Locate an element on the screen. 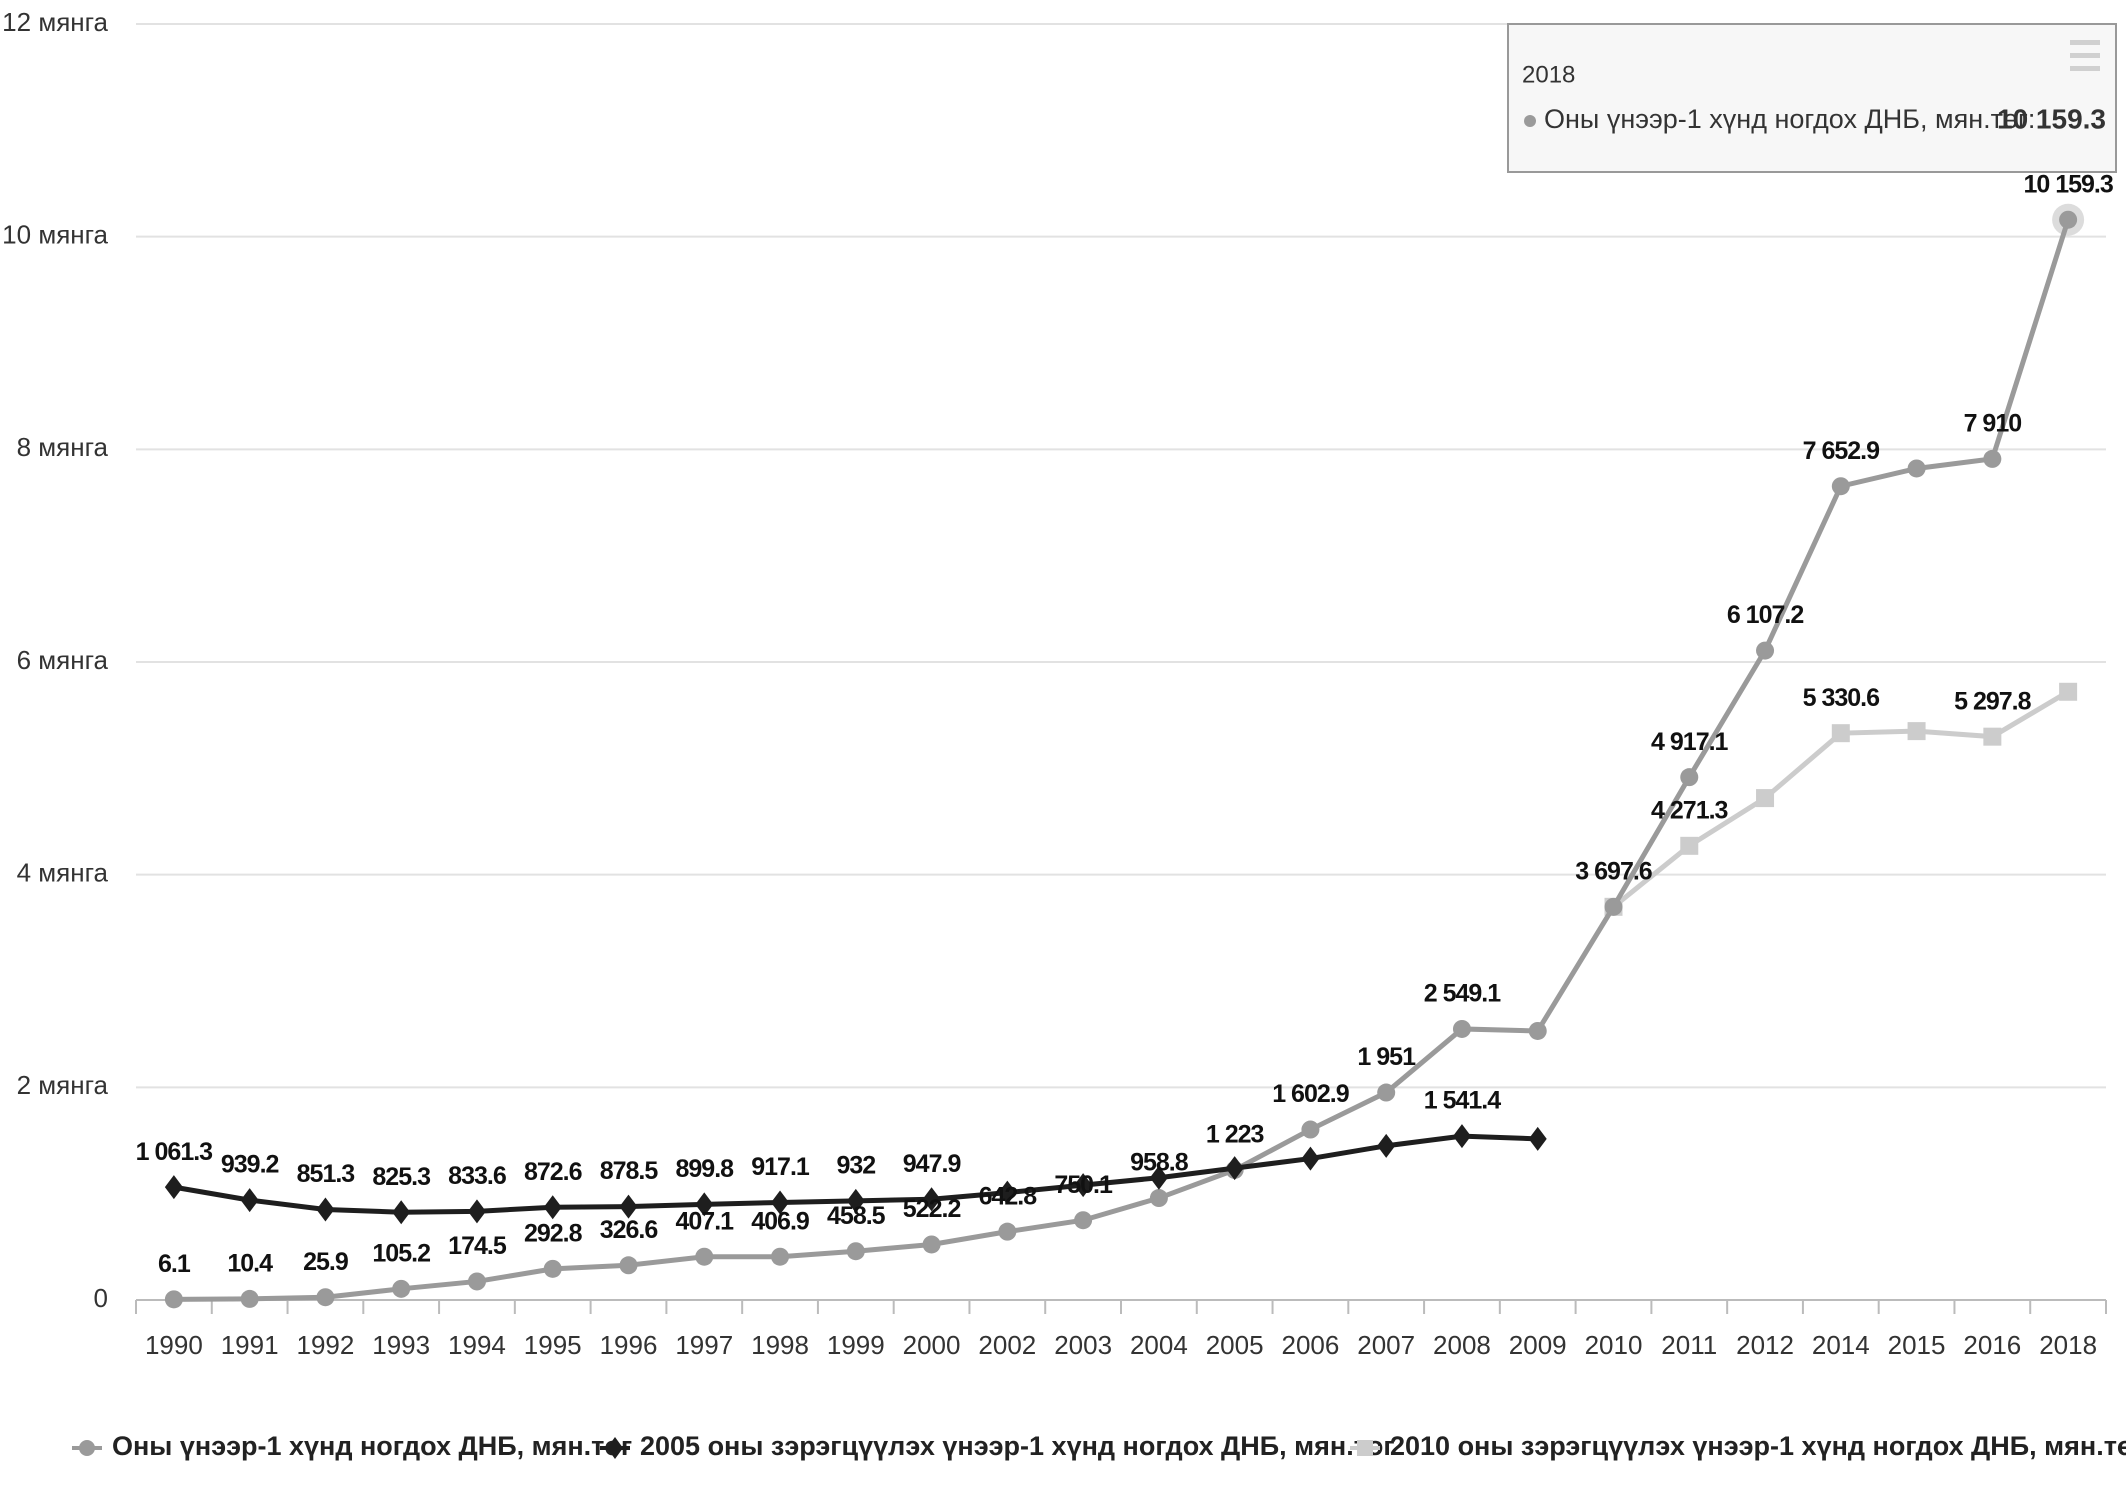 This screenshot has width=2126, height=1489. data-label: 174.5 is located at coordinates (477, 1246).